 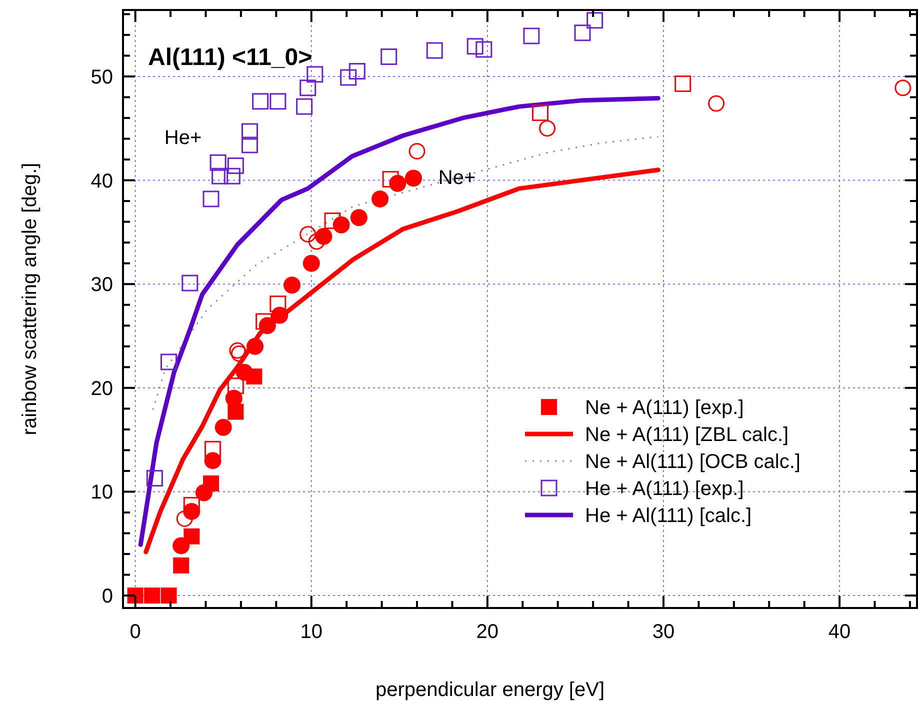 What do you see at coordinates (664, 408) in the screenshot?
I see `legend-label: Ne + A(111) [exp.]` at bounding box center [664, 408].